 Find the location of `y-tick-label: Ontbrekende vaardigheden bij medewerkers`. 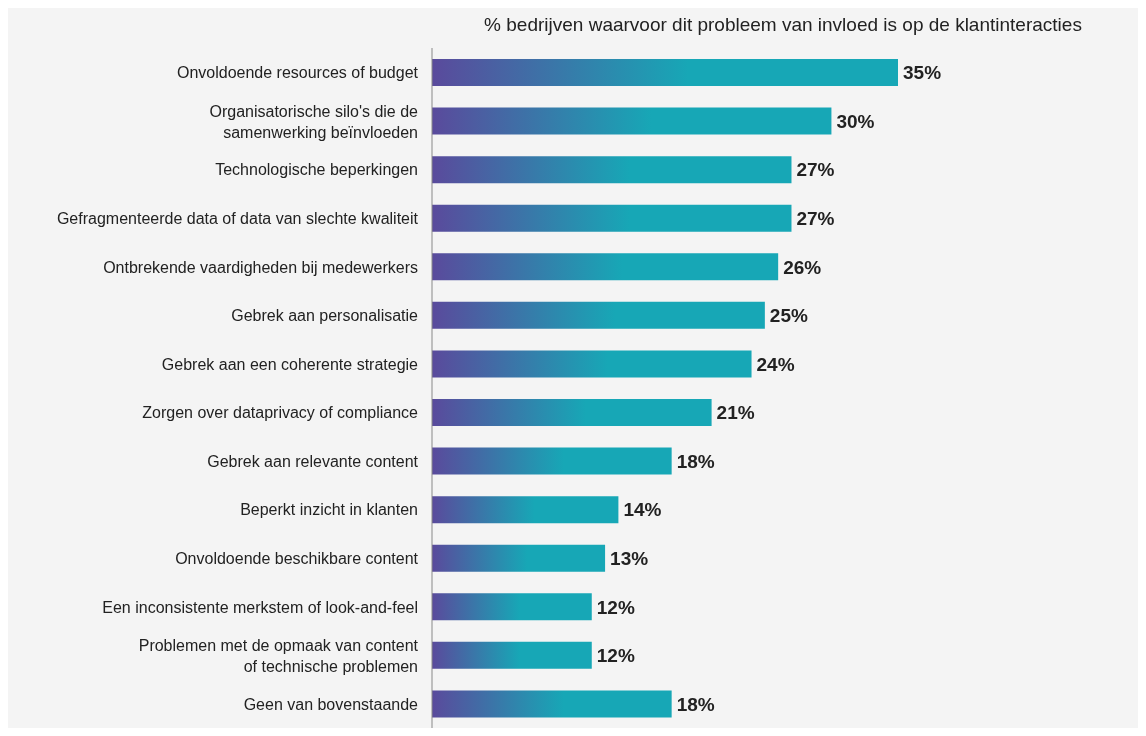

y-tick-label: Ontbrekende vaardigheden bij medewerkers is located at coordinates (260, 267).